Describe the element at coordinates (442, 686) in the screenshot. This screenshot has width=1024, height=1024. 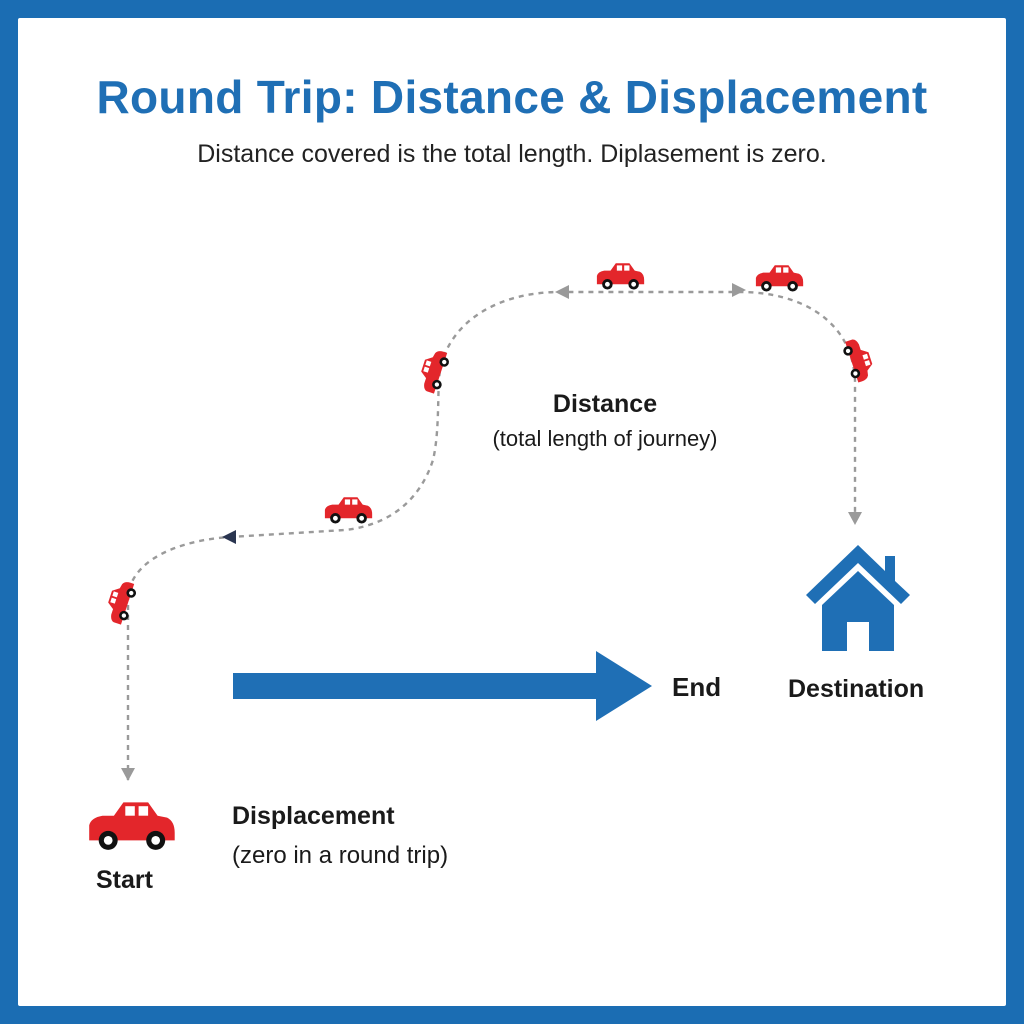
I see `displacement-arrow` at that location.